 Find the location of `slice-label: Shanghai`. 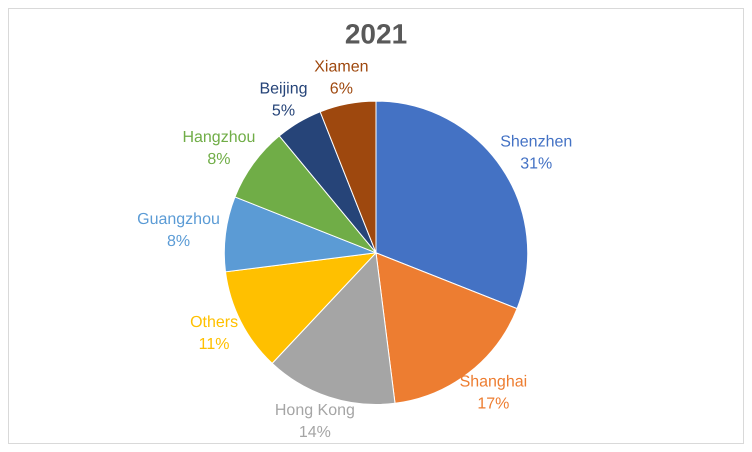

slice-label: Shanghai is located at coordinates (494, 382).